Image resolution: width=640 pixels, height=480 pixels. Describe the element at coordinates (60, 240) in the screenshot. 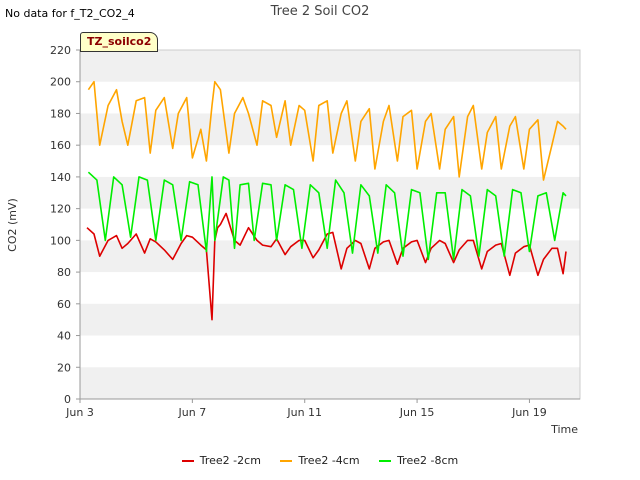

I see `y-tick-label: 100` at that location.